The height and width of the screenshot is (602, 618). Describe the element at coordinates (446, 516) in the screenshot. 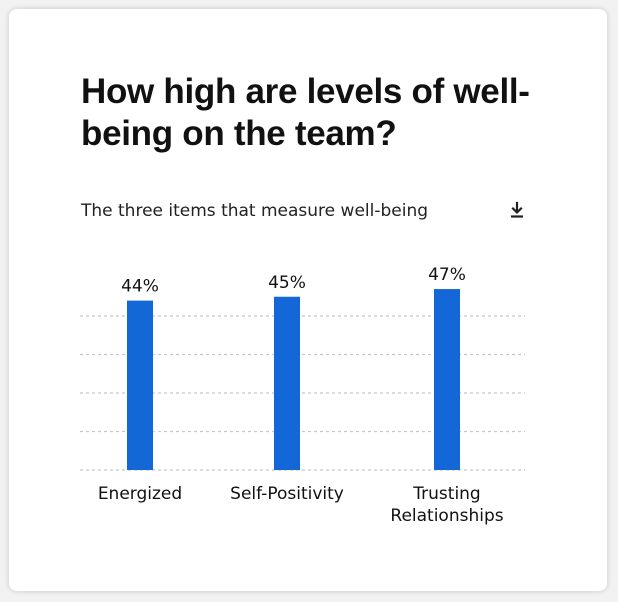

I see `category-label: Relationships` at that location.